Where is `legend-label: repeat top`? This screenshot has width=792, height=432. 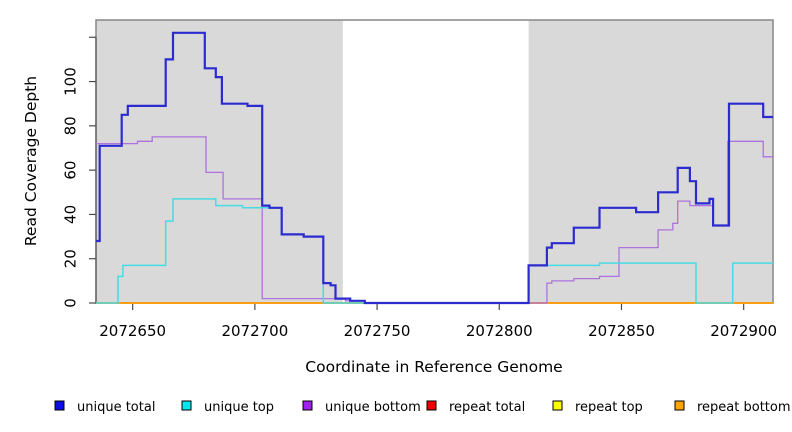
legend-label: repeat top is located at coordinates (609, 407).